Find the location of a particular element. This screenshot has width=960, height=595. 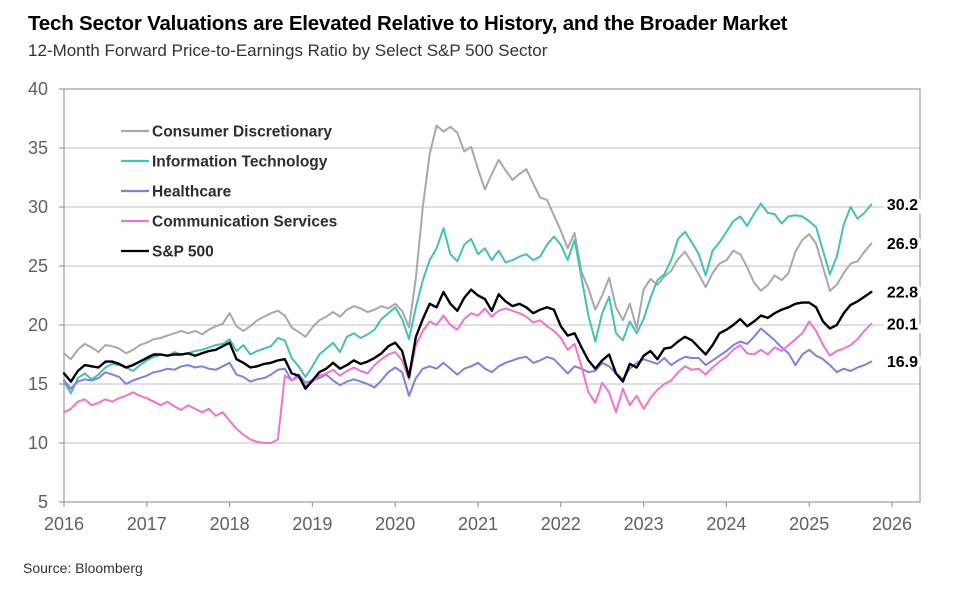

legend-label-s-p-500: S&P 500 is located at coordinates (183, 252).